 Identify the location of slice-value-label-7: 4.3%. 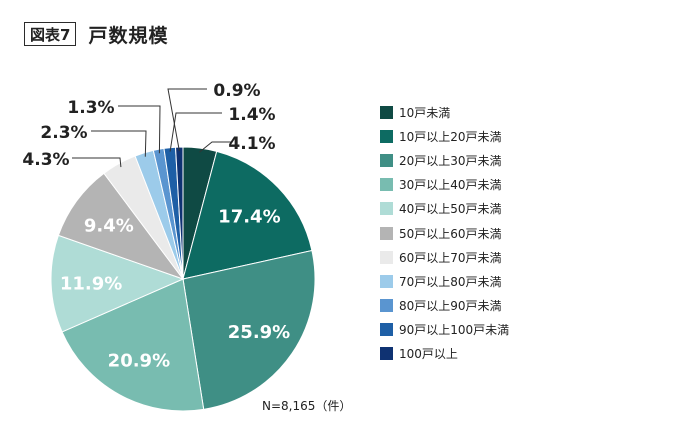
(45, 160).